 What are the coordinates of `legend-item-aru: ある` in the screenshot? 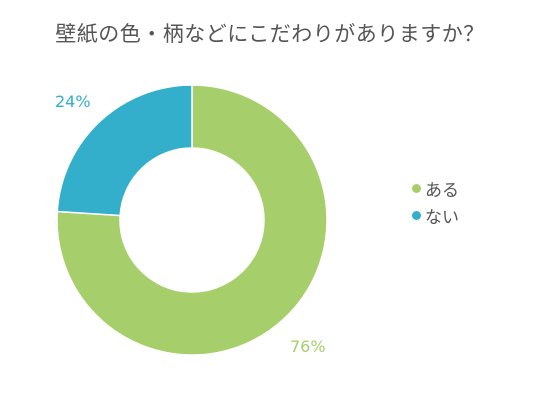 It's located at (435, 188).